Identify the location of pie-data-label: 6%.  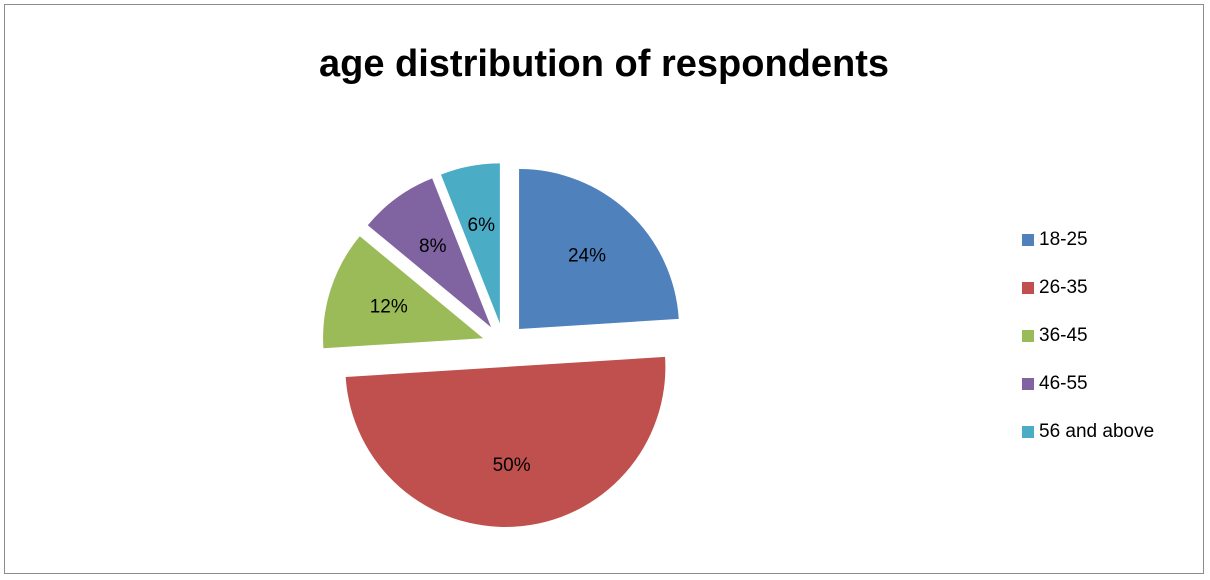
(482, 225).